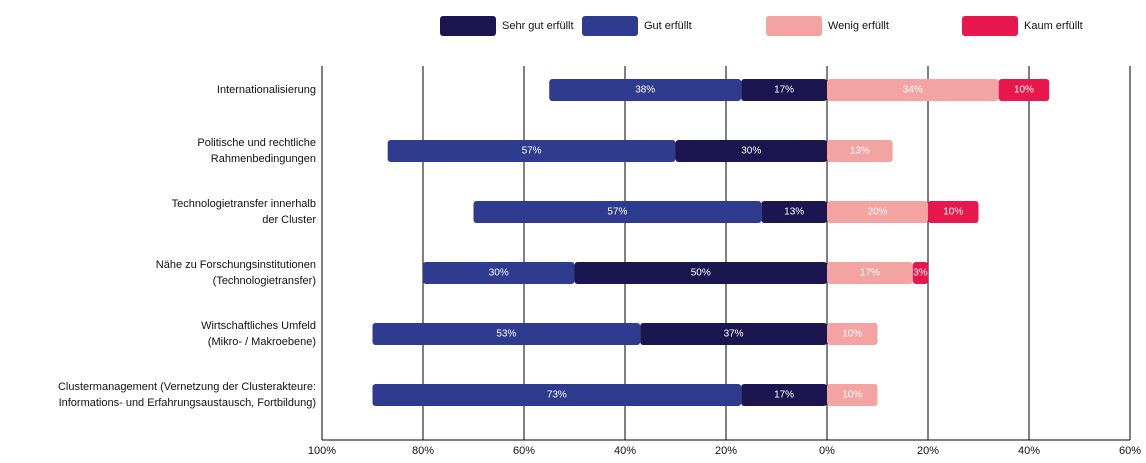  Describe the element at coordinates (1053, 26) in the screenshot. I see `legend-label: Kaum erfüllt` at that location.